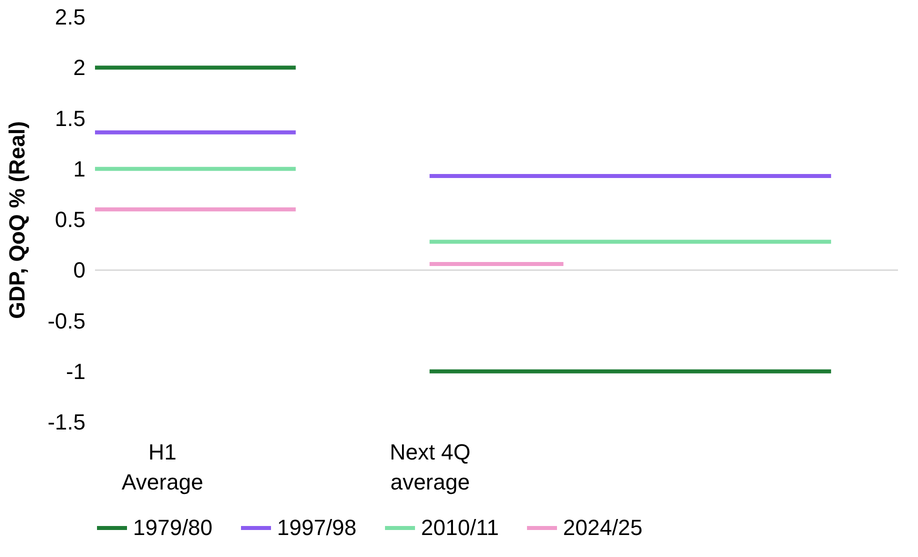 This screenshot has width=918, height=557. What do you see at coordinates (70, 118) in the screenshot?
I see `y-tick-label: 1.5` at bounding box center [70, 118].